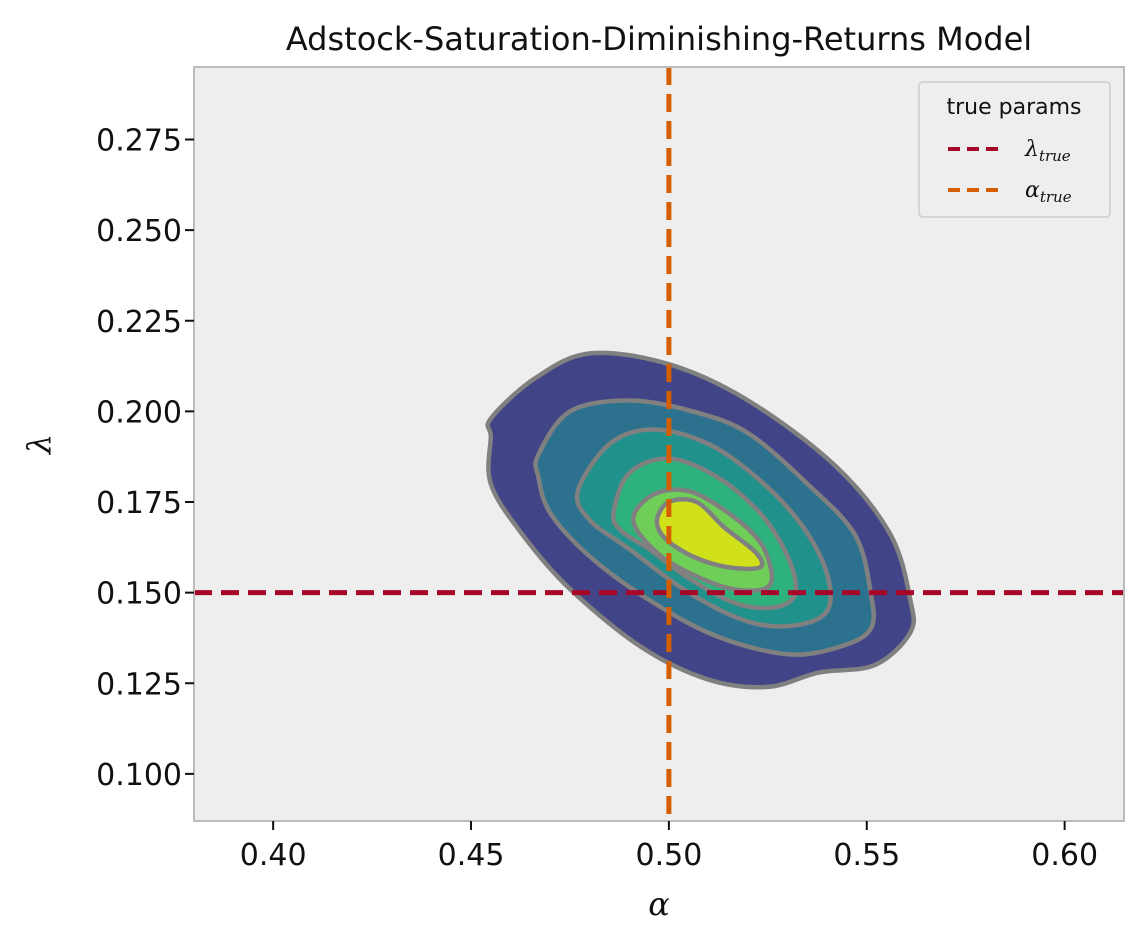  Describe the element at coordinates (39, 445) in the screenshot. I see `y-axis-label: λ` at that location.